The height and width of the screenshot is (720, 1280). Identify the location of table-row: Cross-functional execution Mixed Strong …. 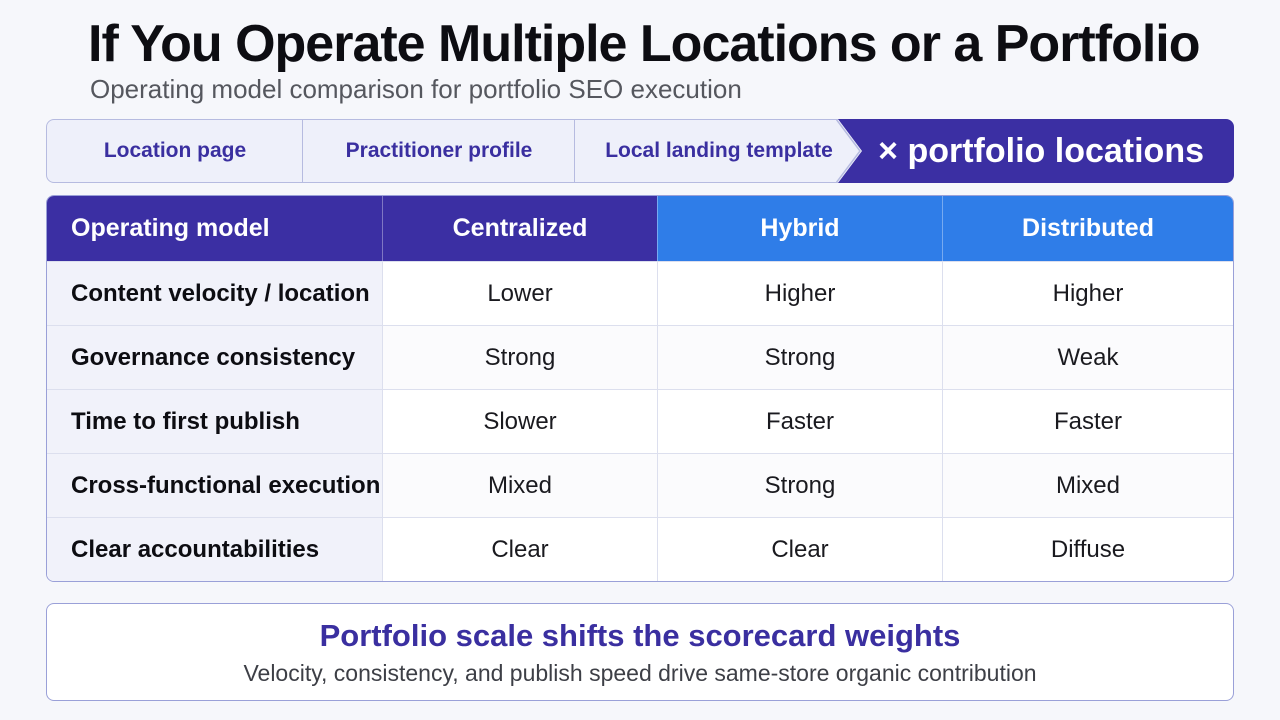
(640, 485).